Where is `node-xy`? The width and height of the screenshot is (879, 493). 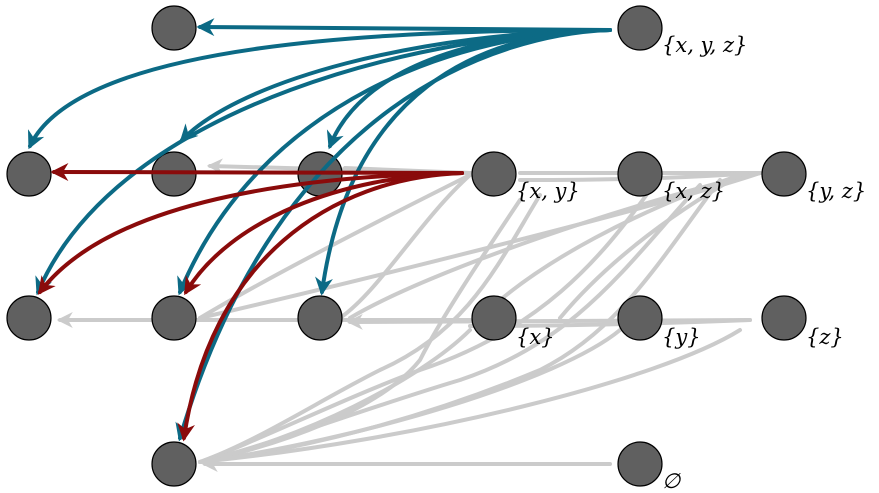 node-xy is located at coordinates (494, 174).